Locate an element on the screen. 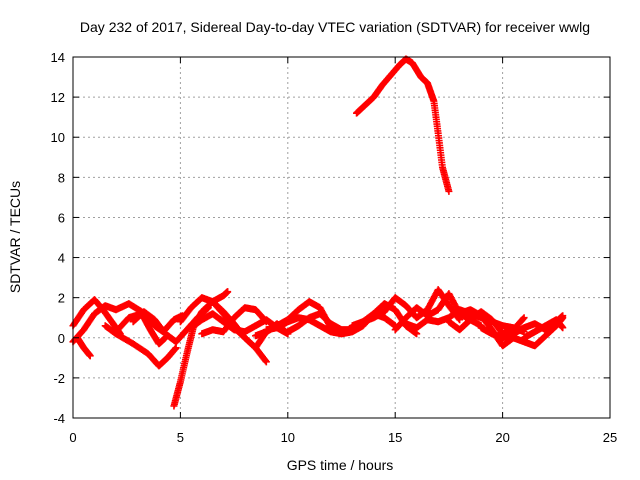 This screenshot has height=480, width=640. x-tick-label: 0 is located at coordinates (72, 437).